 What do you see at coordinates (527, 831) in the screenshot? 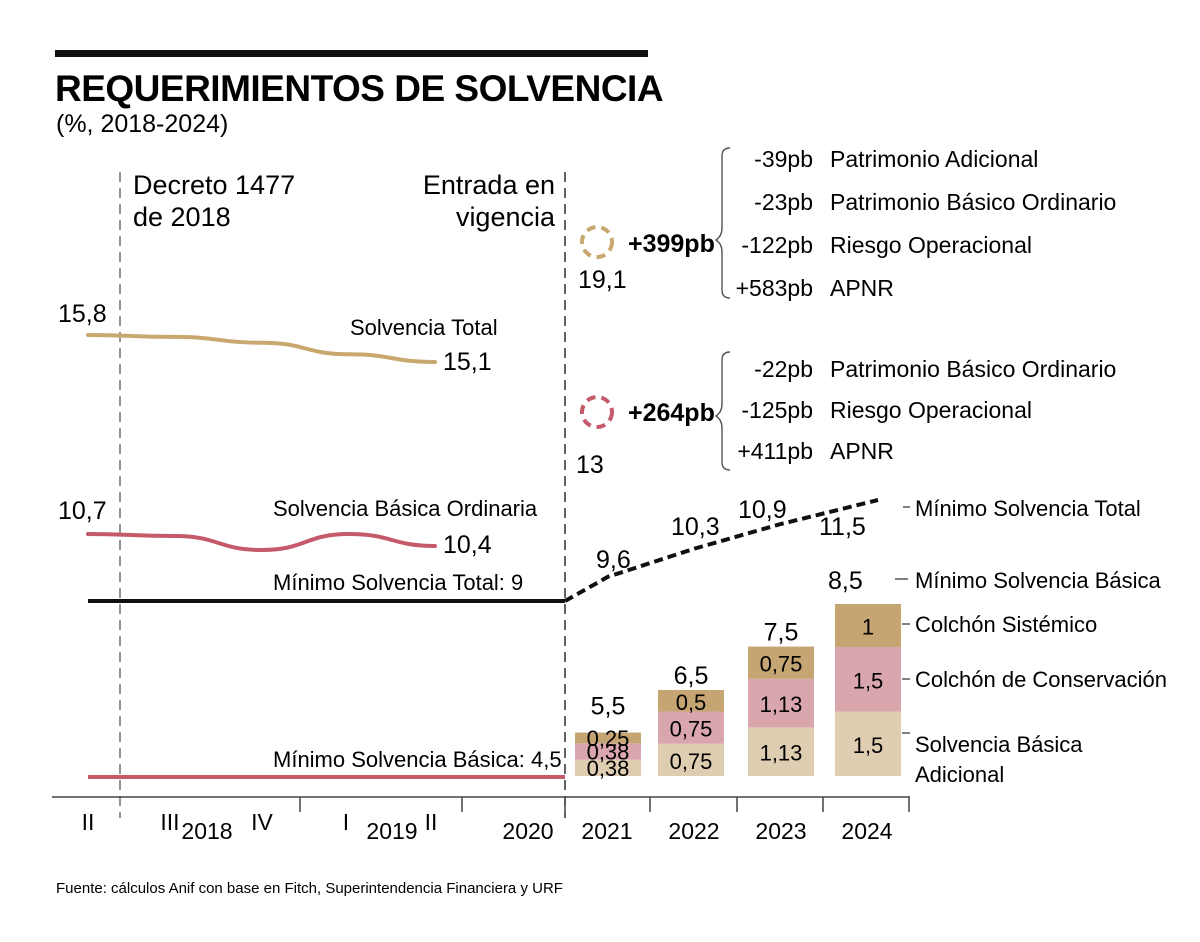
I see `x-tick-label: 2020` at bounding box center [527, 831].